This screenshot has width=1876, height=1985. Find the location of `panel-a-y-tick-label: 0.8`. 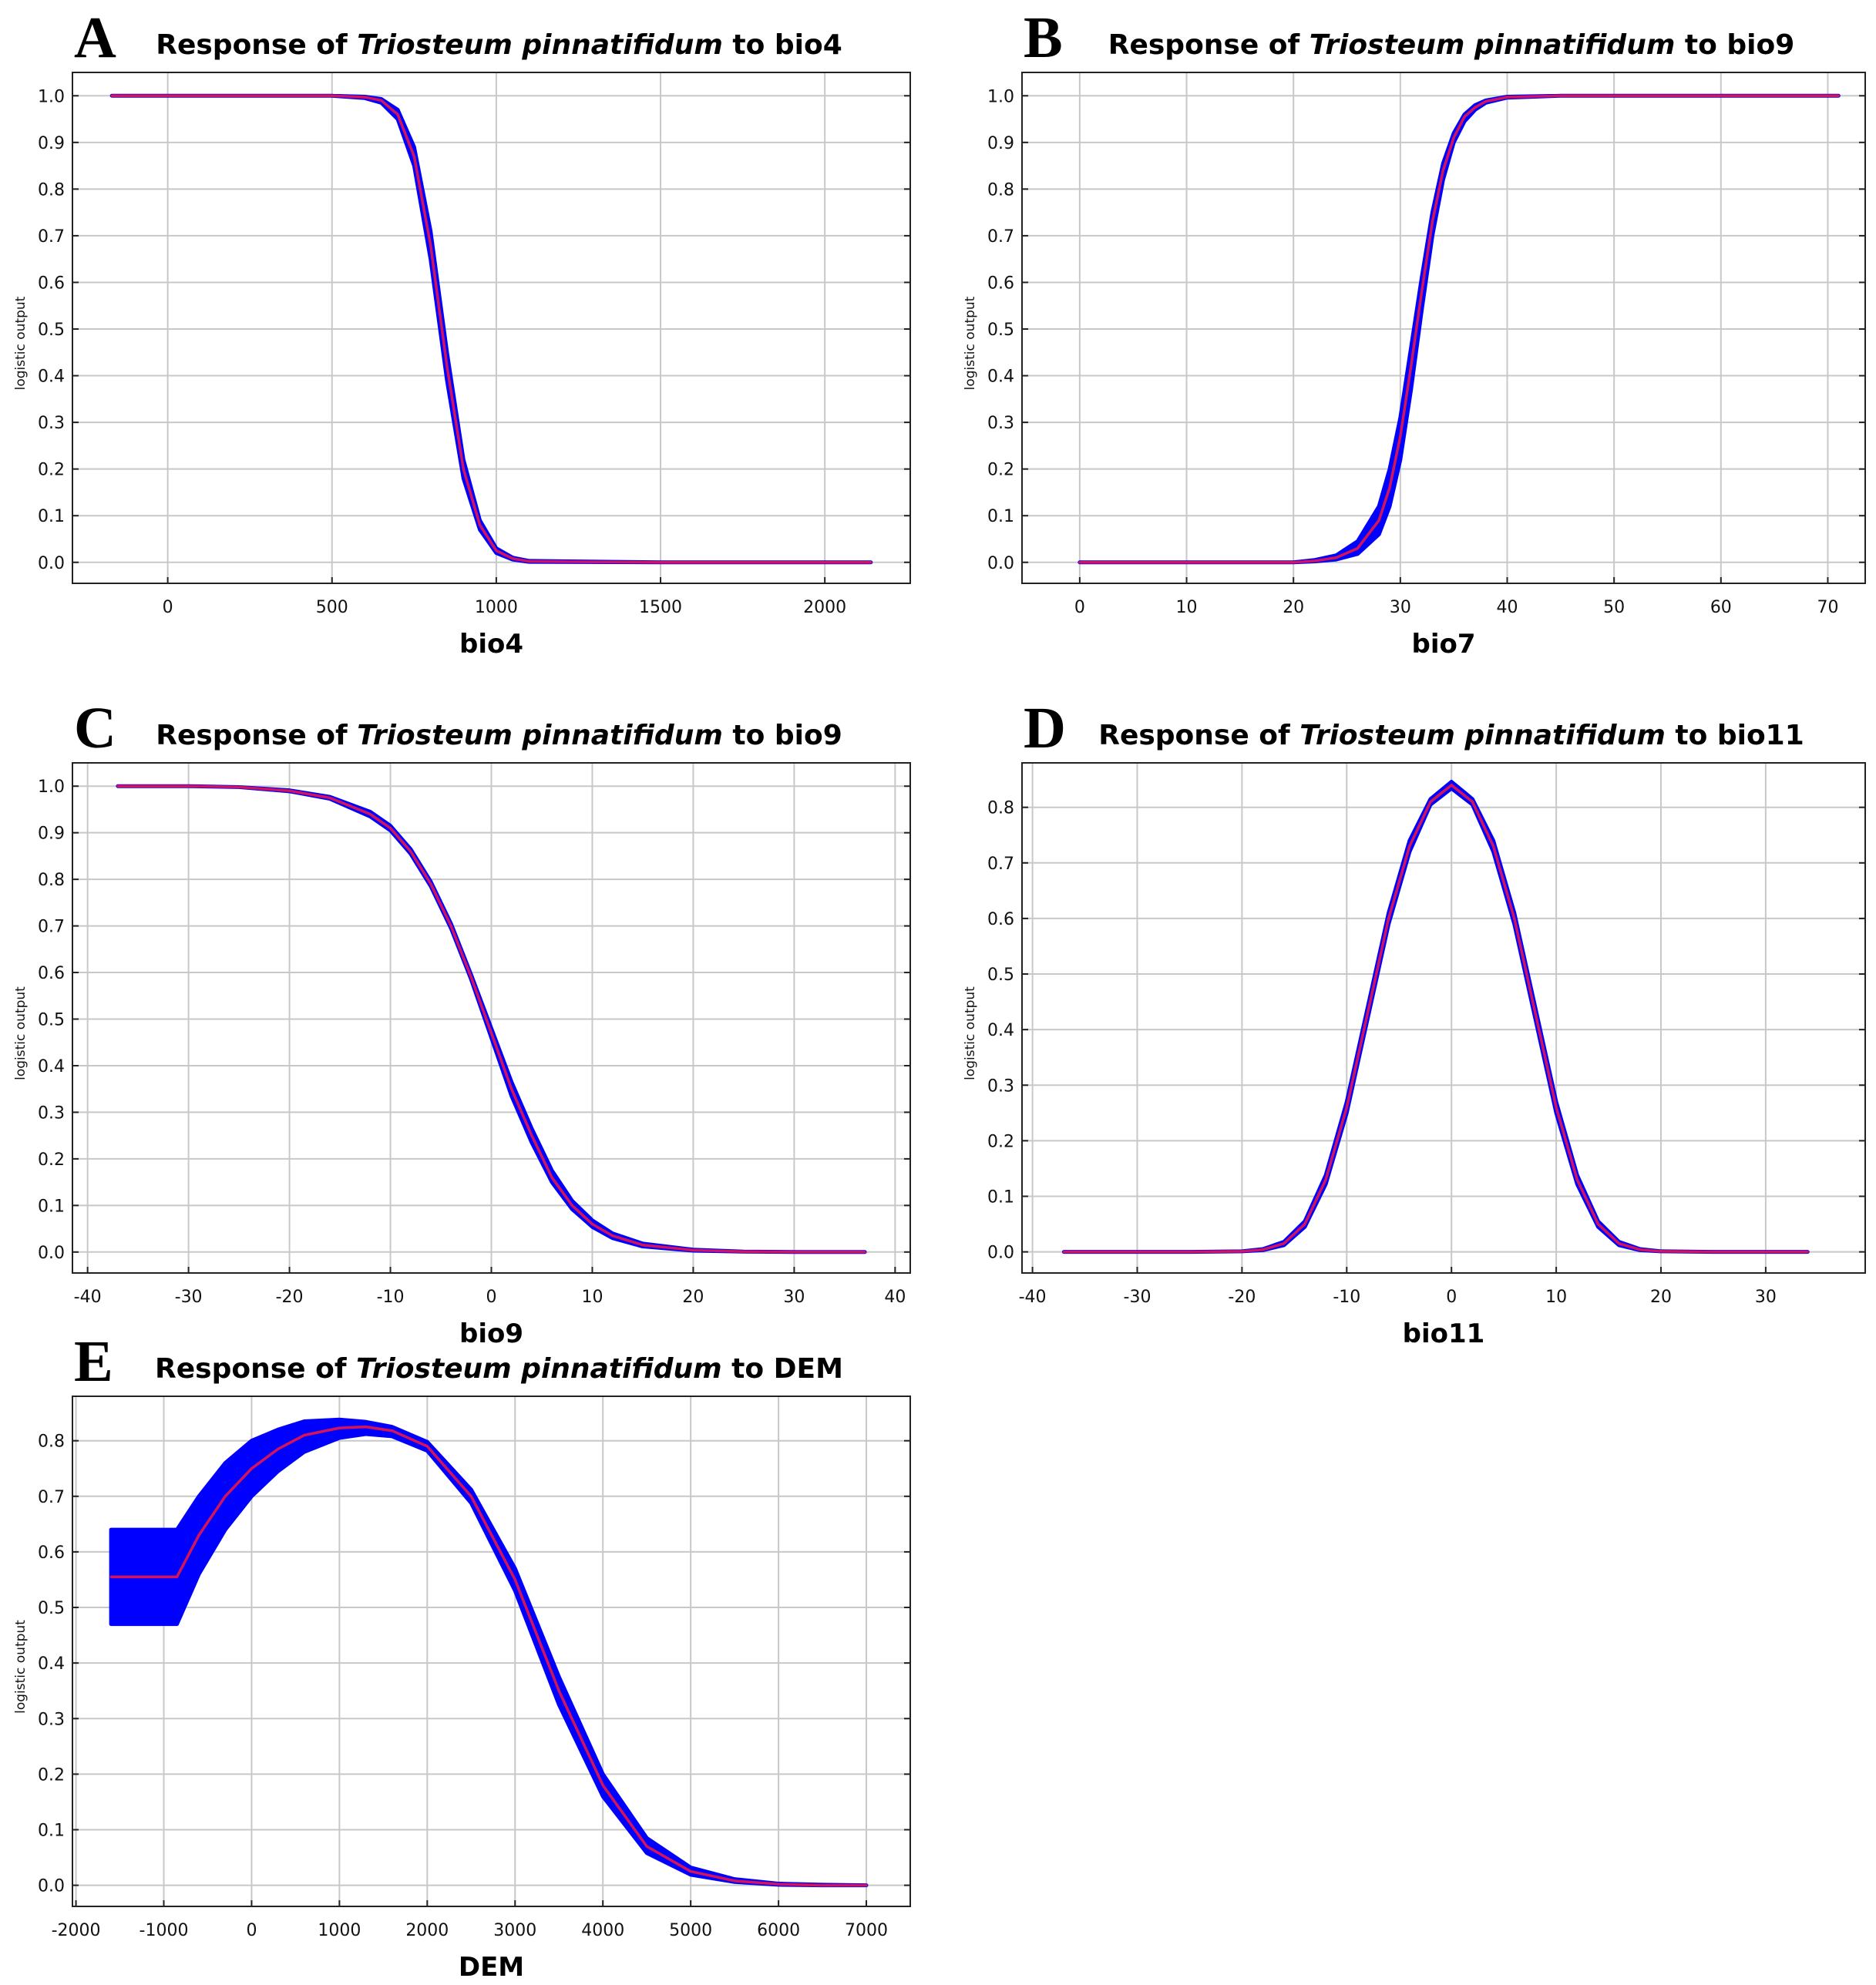

panel-a-y-tick-label: 0.8 is located at coordinates (51, 190).